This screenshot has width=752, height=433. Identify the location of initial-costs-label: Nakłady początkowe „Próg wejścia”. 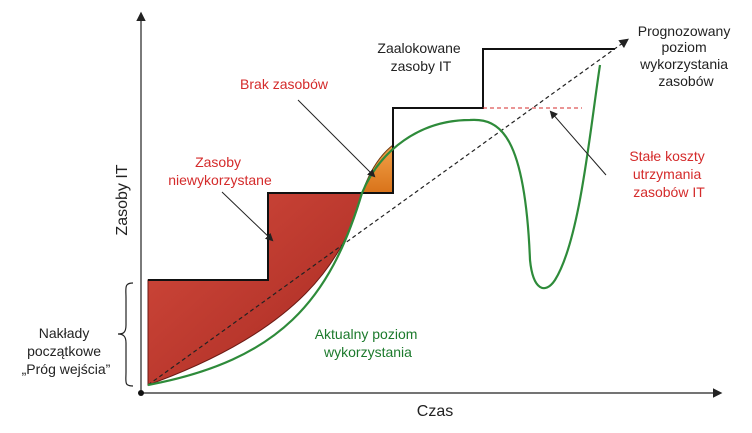
(66, 351).